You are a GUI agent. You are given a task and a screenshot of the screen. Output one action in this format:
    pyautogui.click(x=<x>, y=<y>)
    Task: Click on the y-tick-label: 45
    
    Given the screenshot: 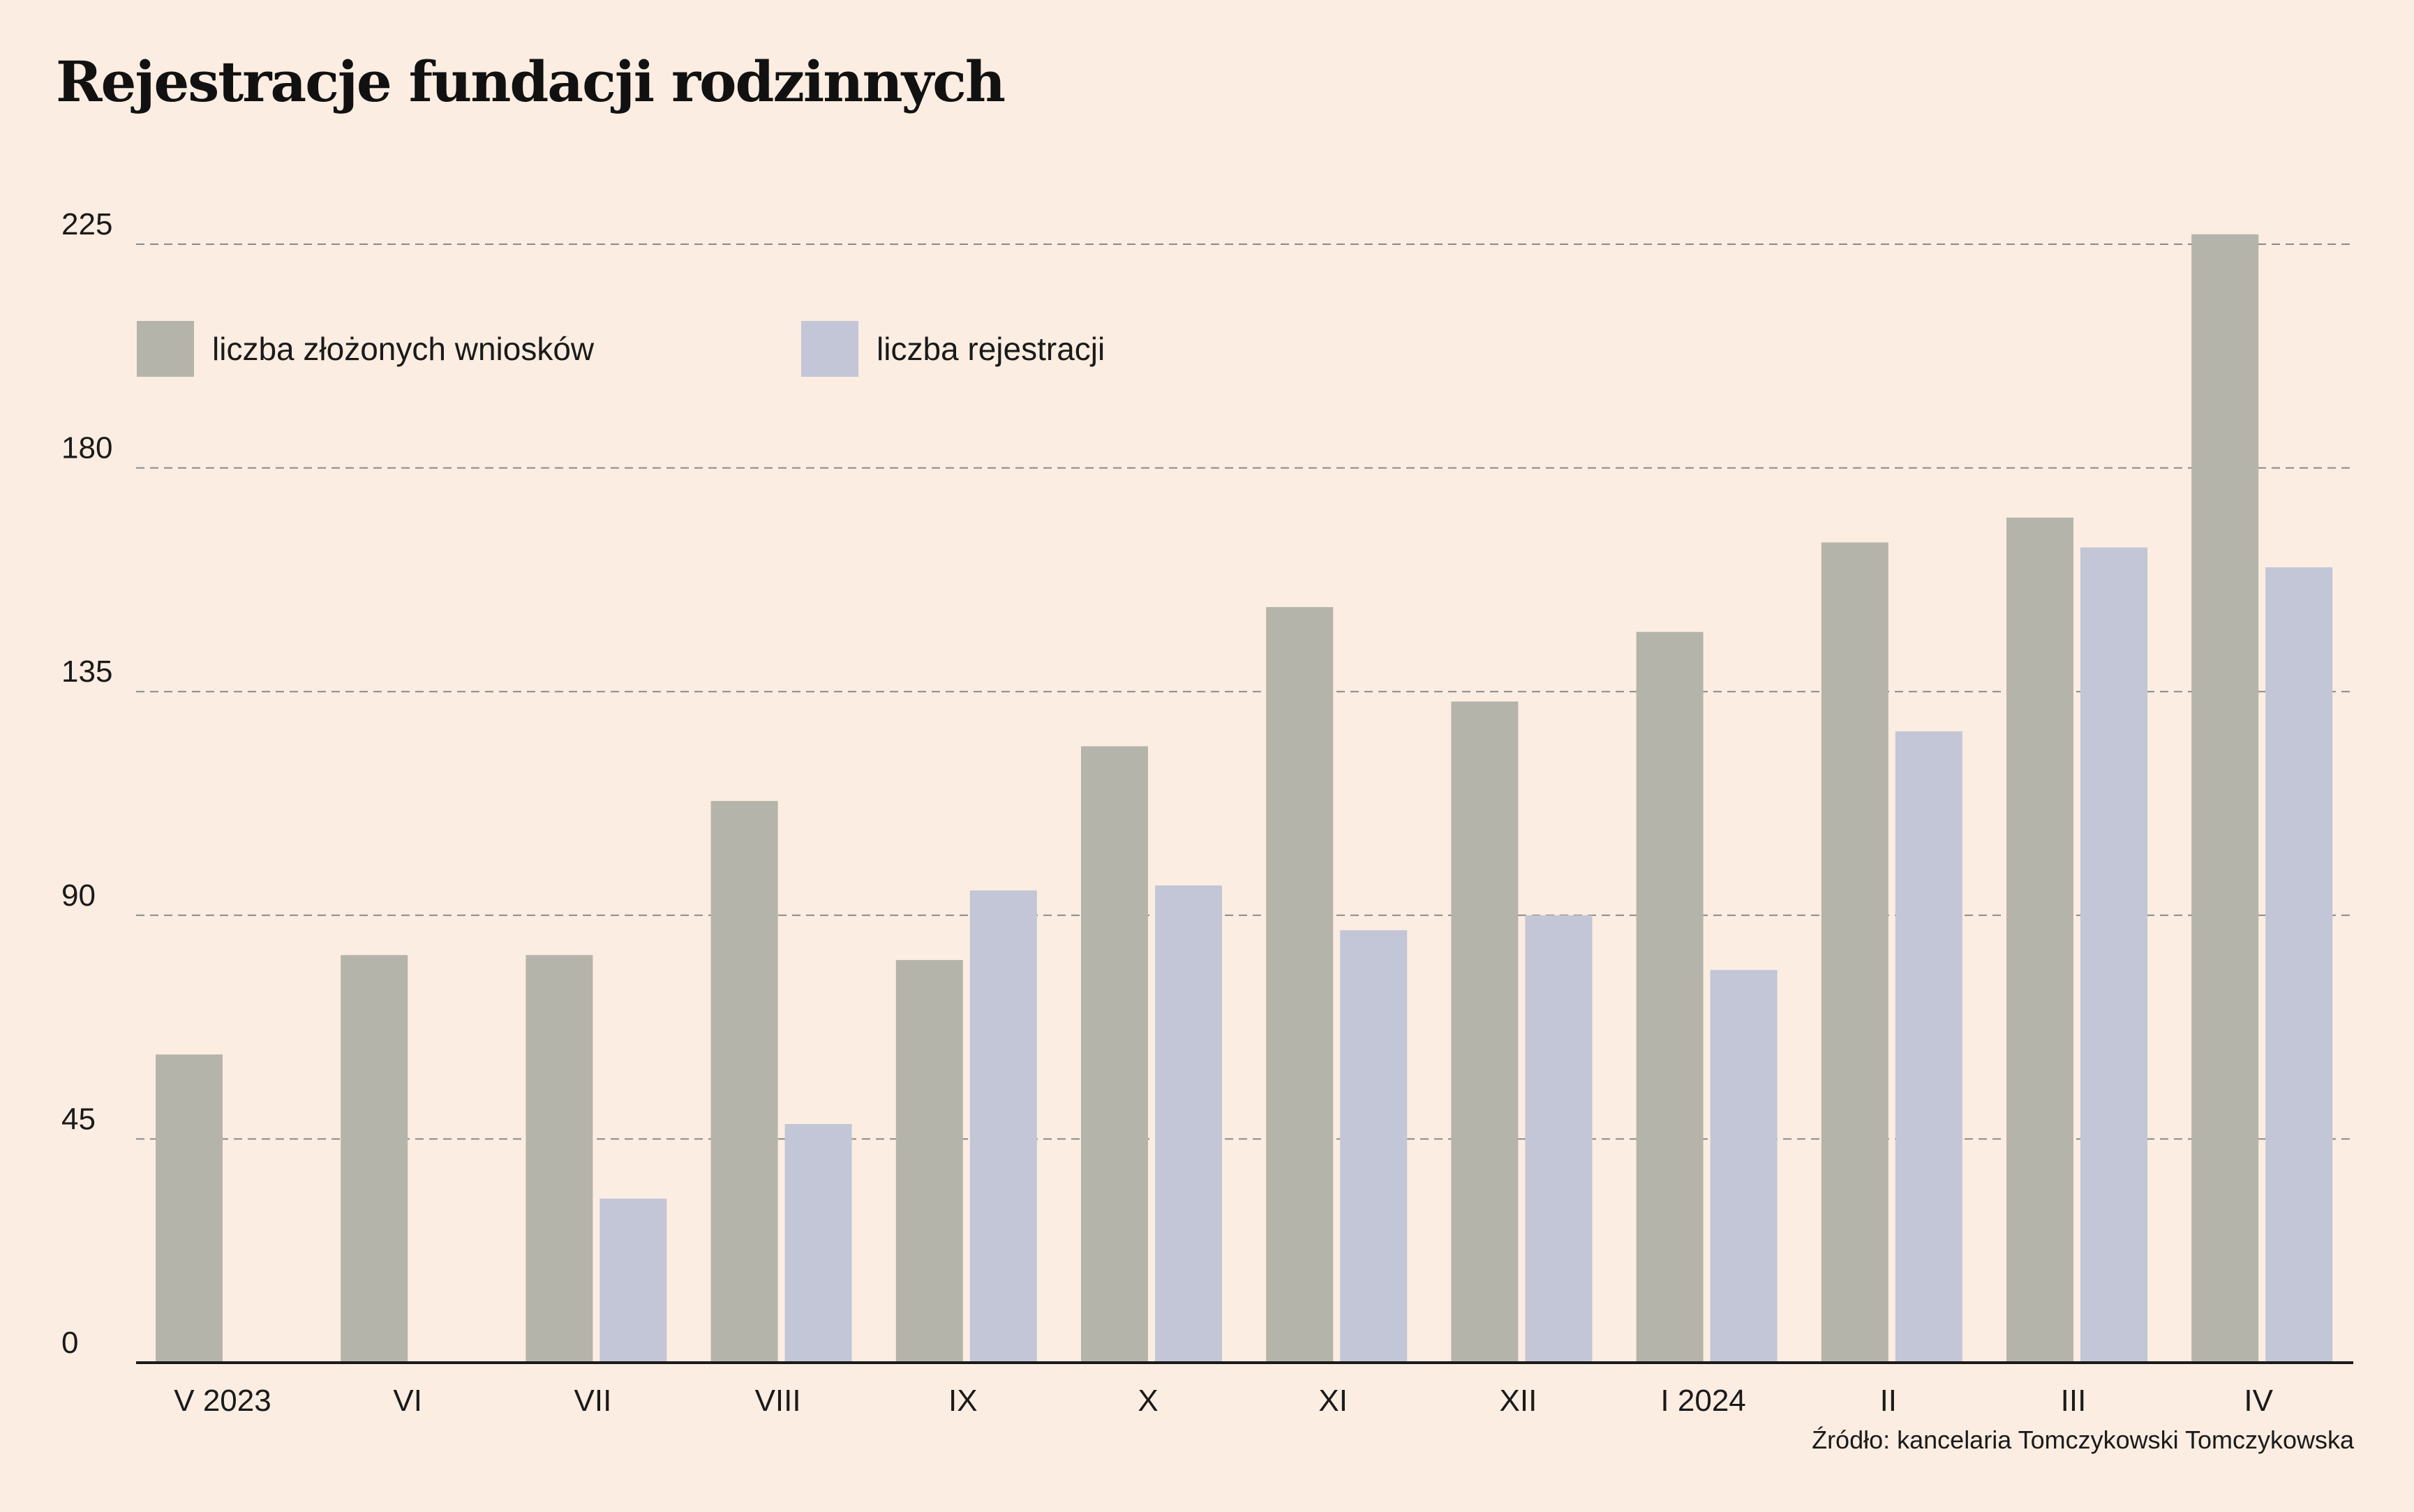 What is the action you would take?
    pyautogui.click(x=79, y=1119)
    